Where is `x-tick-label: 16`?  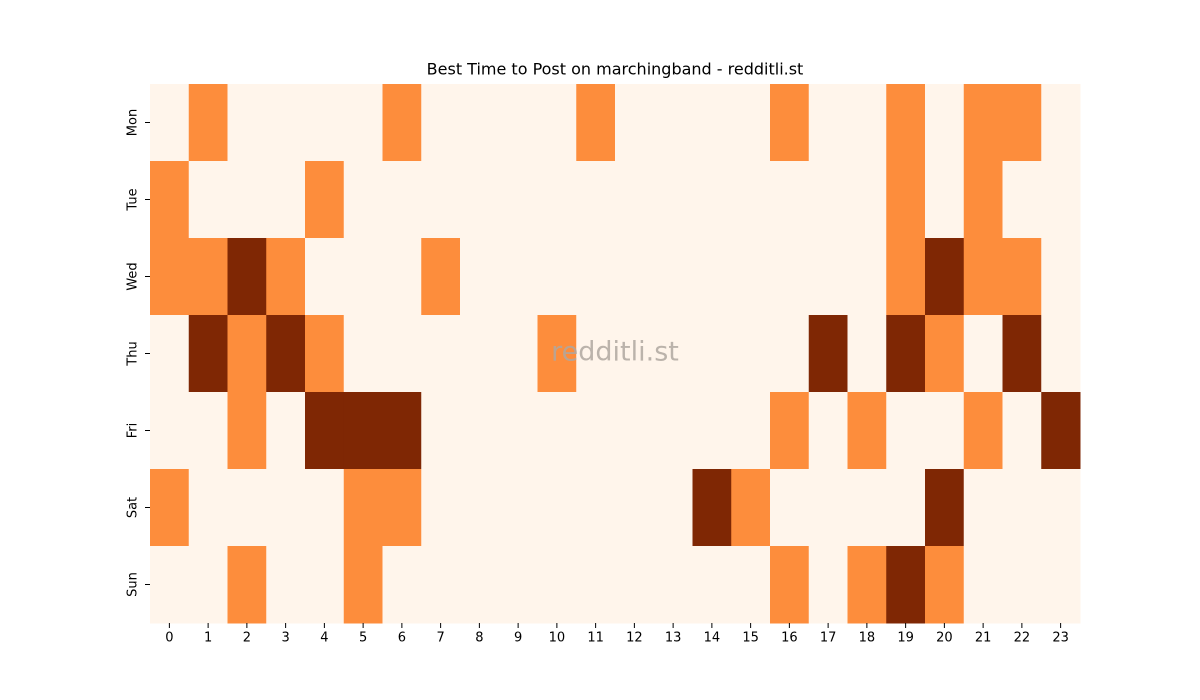 x-tick-label: 16 is located at coordinates (789, 638).